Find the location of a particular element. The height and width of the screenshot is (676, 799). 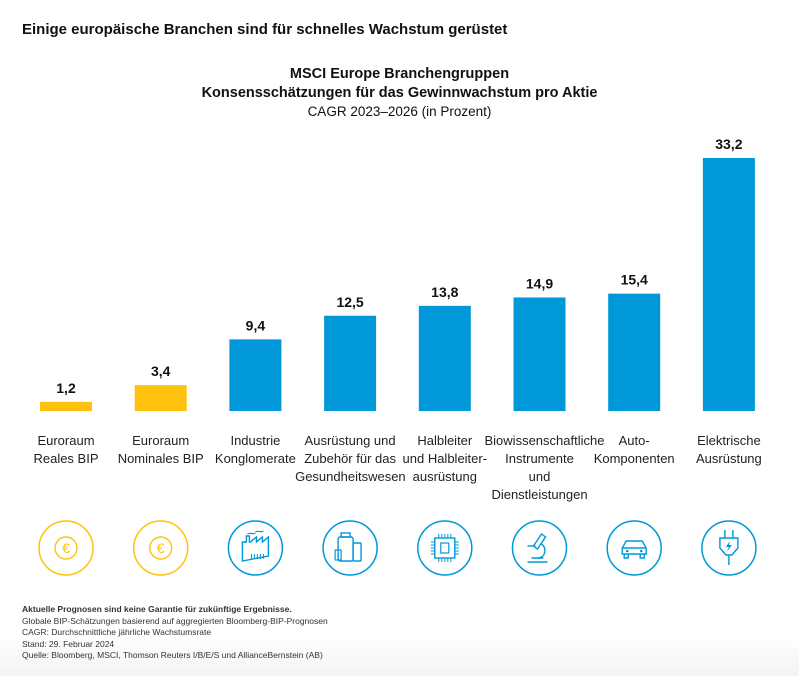

data-label: 14,9 is located at coordinates (539, 283).